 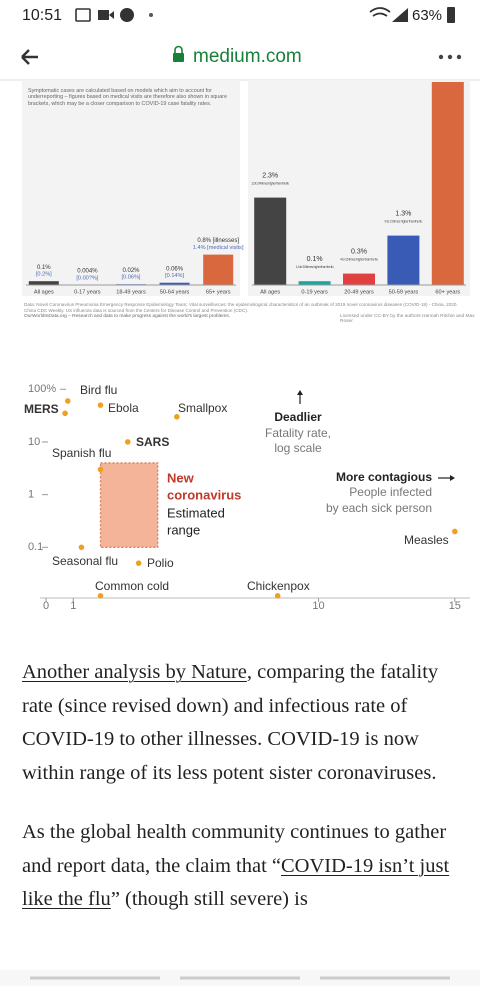 What do you see at coordinates (83, 15) in the screenshot?
I see `gallery-icon` at bounding box center [83, 15].